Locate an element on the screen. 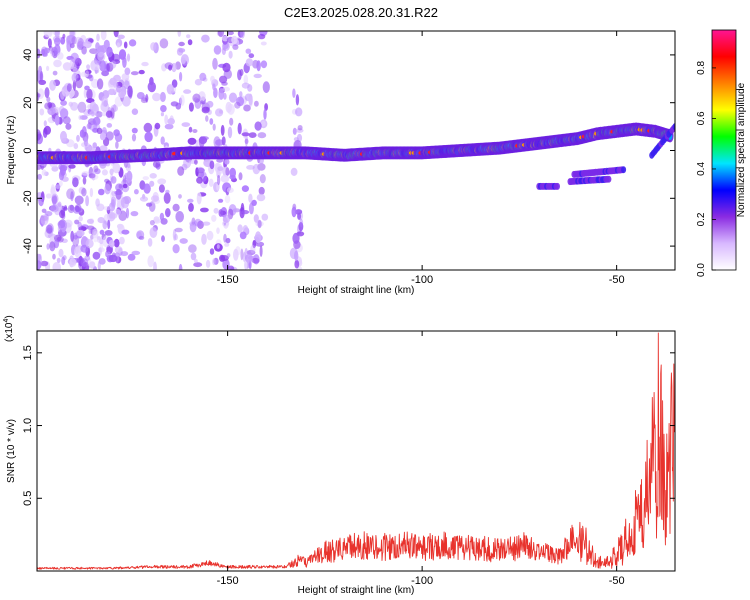  y-tick-label: 1.0 is located at coordinates (28, 425).